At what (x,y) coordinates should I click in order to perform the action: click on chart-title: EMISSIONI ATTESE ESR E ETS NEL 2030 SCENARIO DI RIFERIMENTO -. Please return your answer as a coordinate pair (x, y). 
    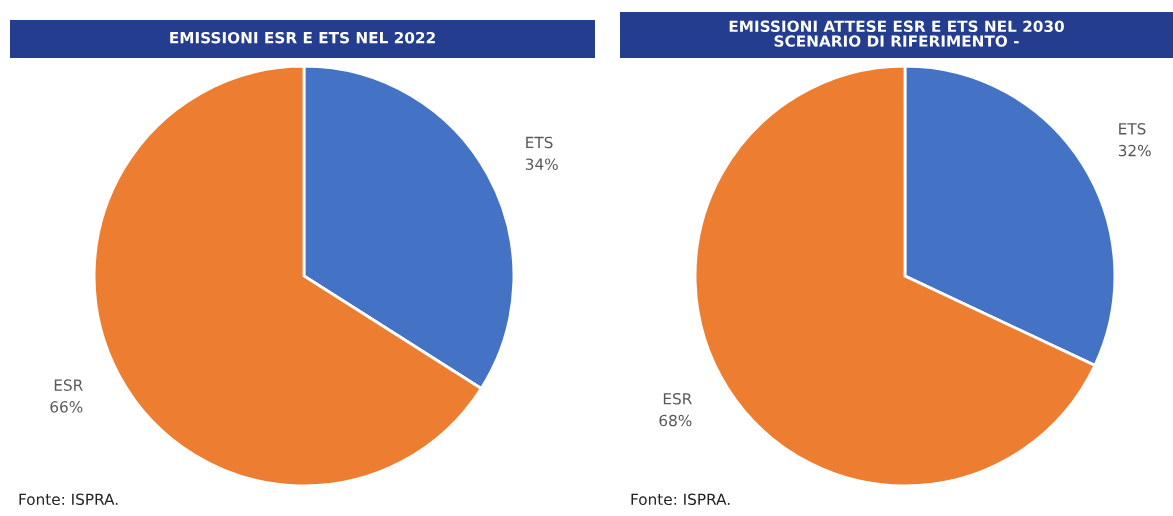
    Looking at the image, I should click on (896, 33).